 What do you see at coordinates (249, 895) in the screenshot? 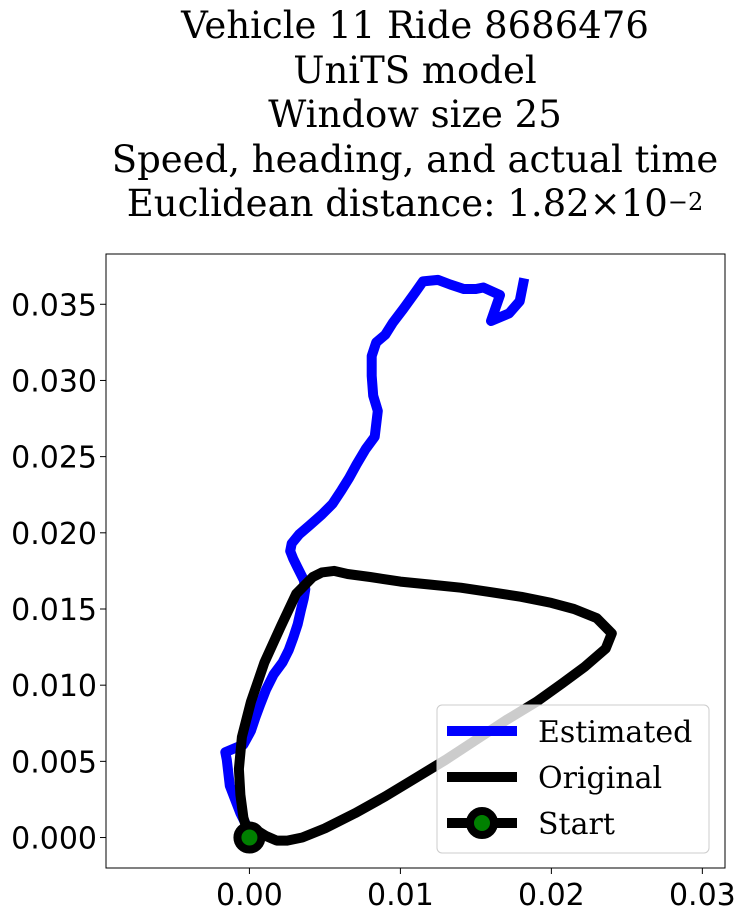
I see `x-tick-label: 0.00` at bounding box center [249, 895].